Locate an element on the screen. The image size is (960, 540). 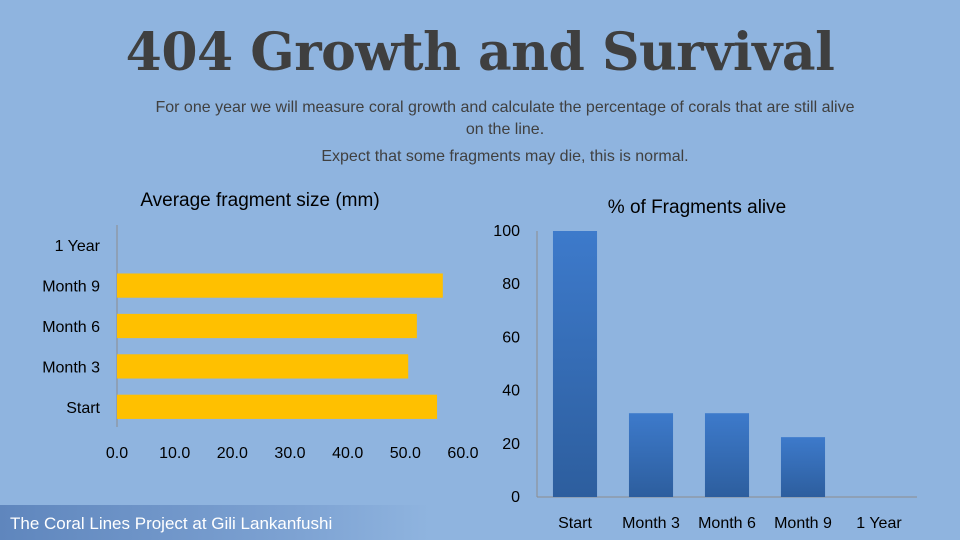
right-chart-category-label: Start is located at coordinates (575, 523).